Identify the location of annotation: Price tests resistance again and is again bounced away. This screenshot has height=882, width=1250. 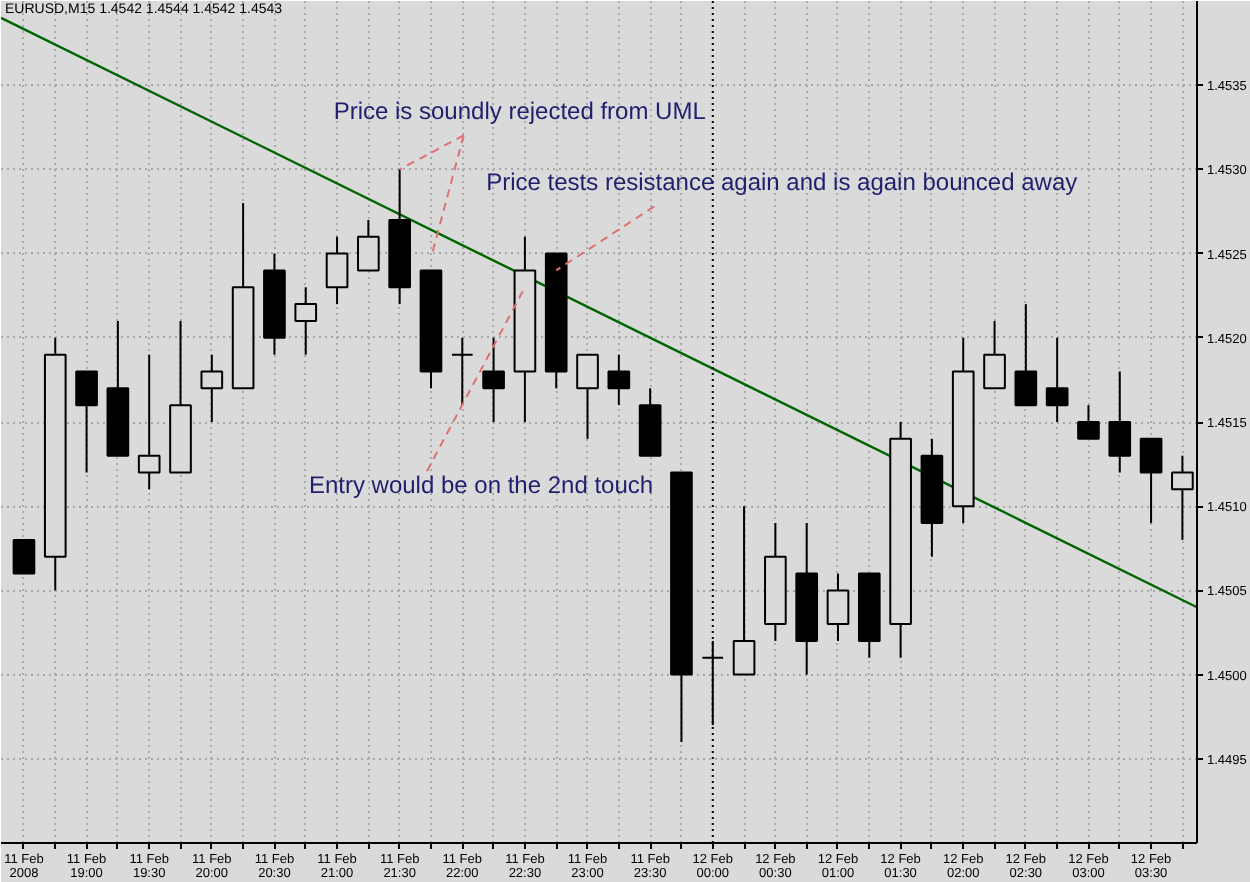
(782, 182).